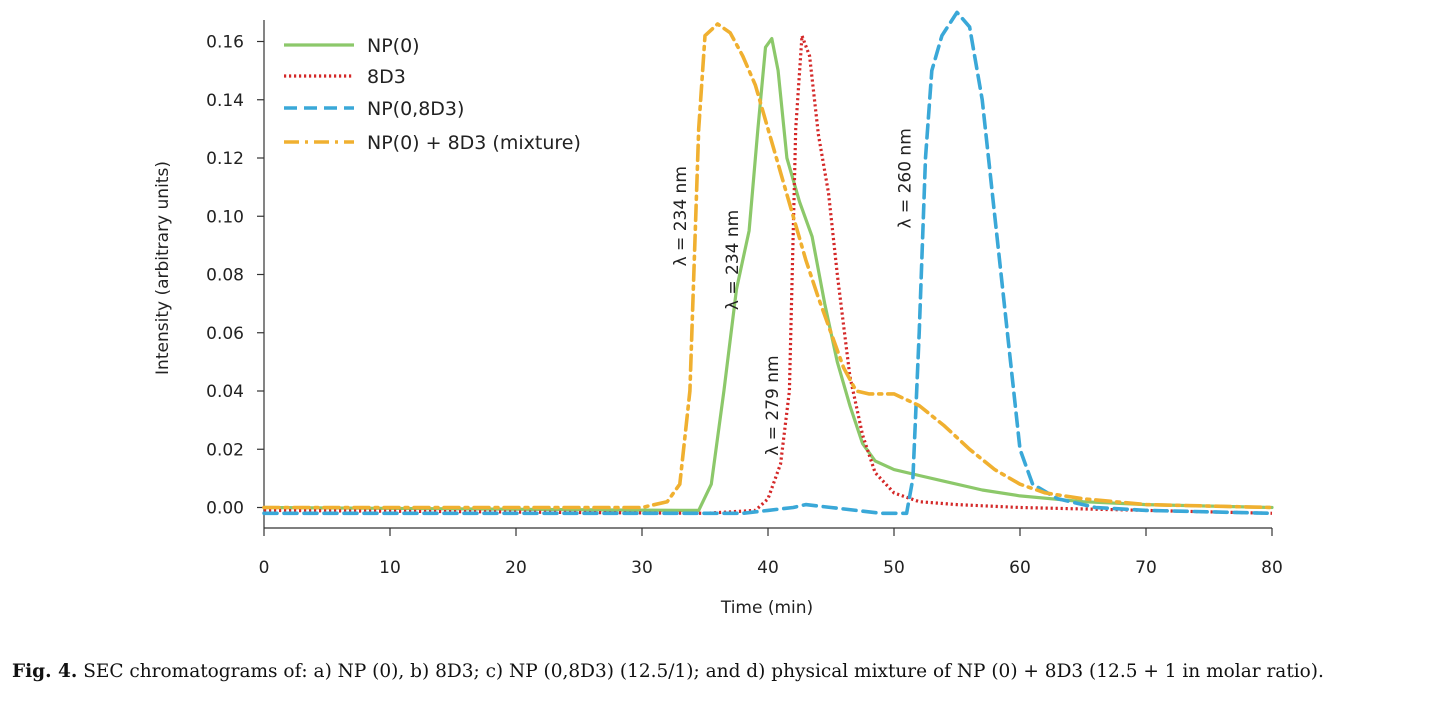  I want to click on x-tick-label: 80, so click(1272, 568).